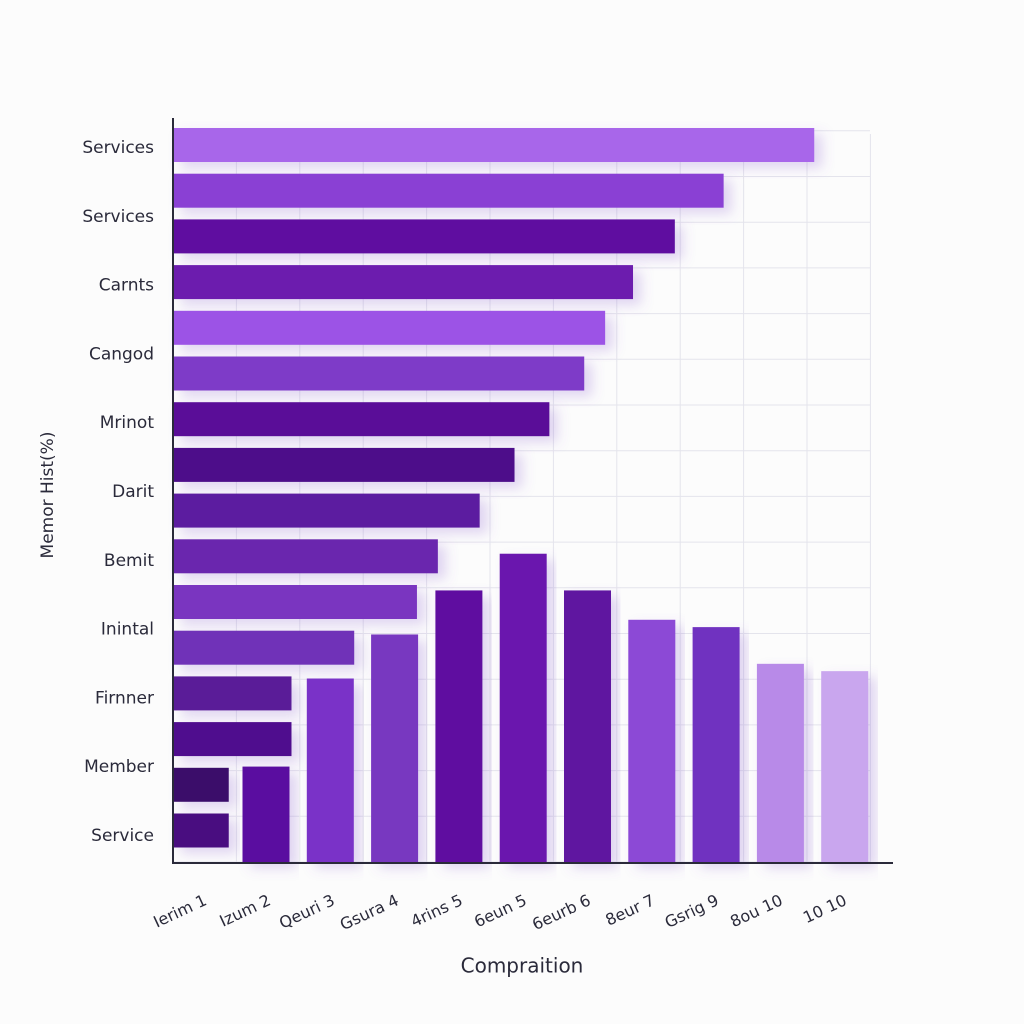  What do you see at coordinates (437, 910) in the screenshot?
I see `x-tick-label: 4rins 5` at bounding box center [437, 910].